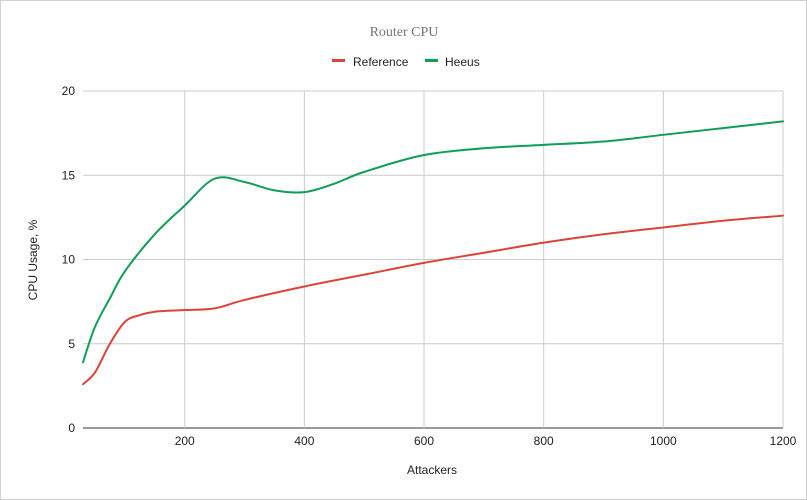 This screenshot has height=500, width=807. Describe the element at coordinates (71, 344) in the screenshot. I see `y-tick-label: 5` at that location.